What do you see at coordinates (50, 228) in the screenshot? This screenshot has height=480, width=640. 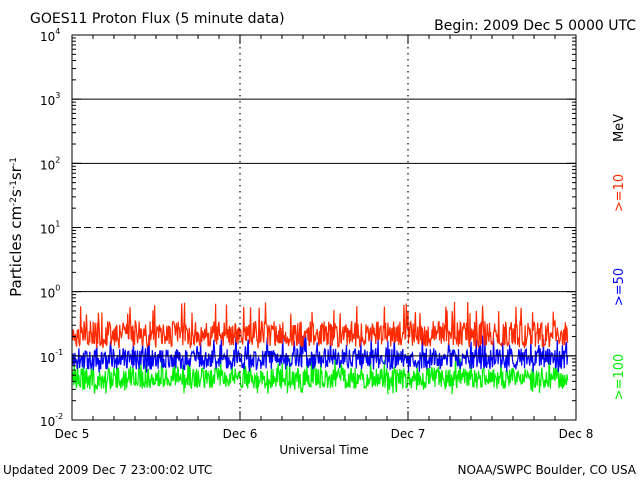 I see `y-tick-label: 10¹` at bounding box center [50, 228].